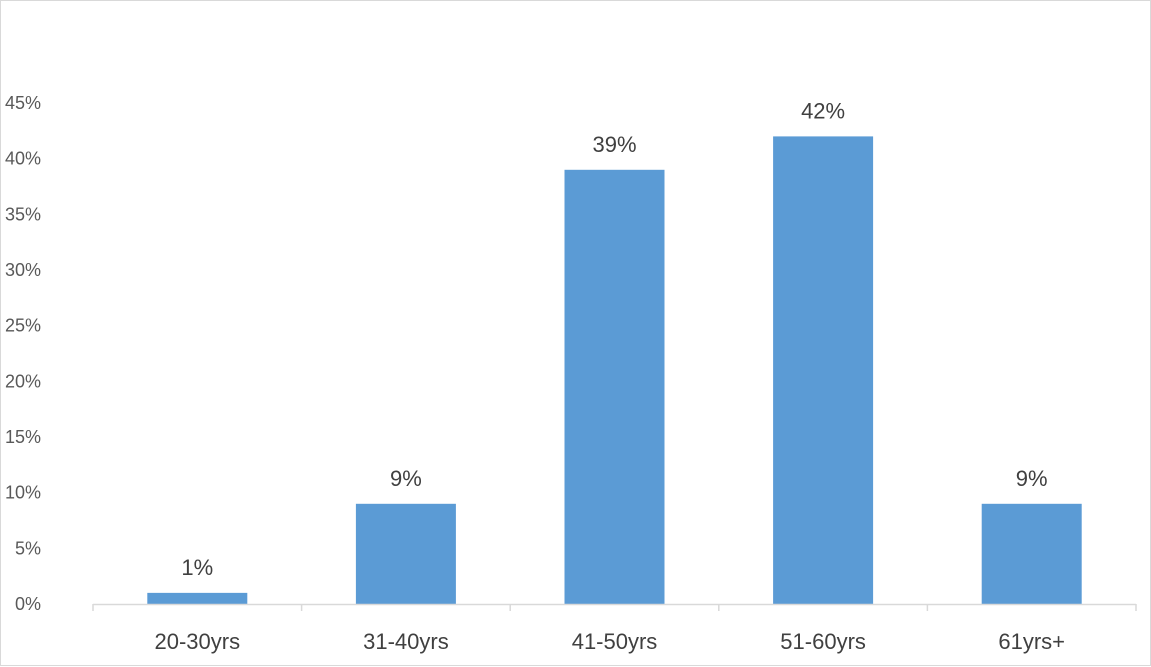 This screenshot has height=667, width=1151. I want to click on y-tick-label: 20%, so click(23, 381).